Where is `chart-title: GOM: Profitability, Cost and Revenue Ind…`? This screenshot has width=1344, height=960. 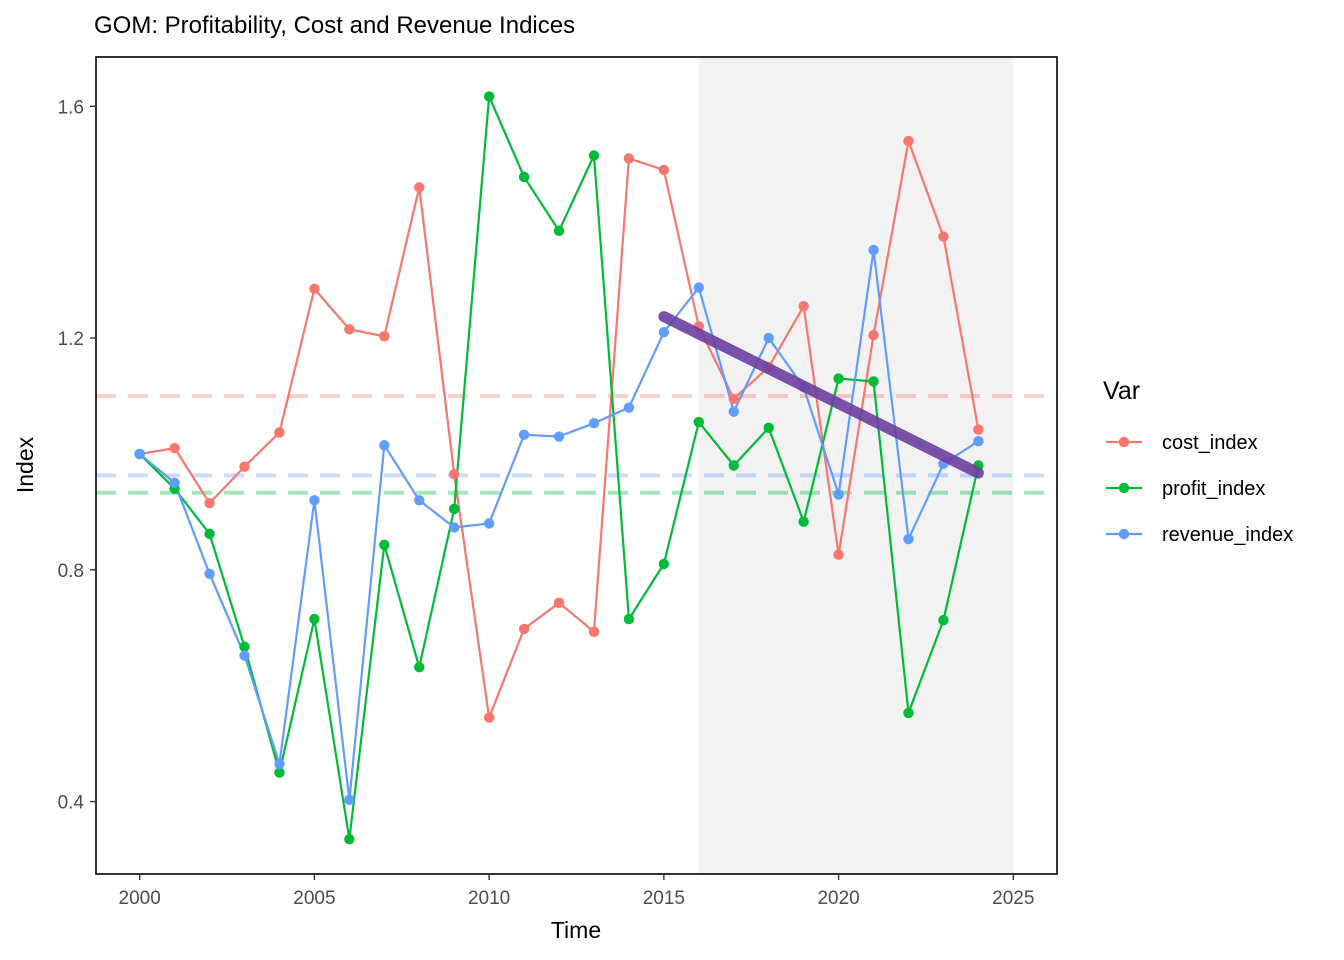 chart-title: GOM: Profitability, Cost and Revenue Ind… is located at coordinates (334, 25).